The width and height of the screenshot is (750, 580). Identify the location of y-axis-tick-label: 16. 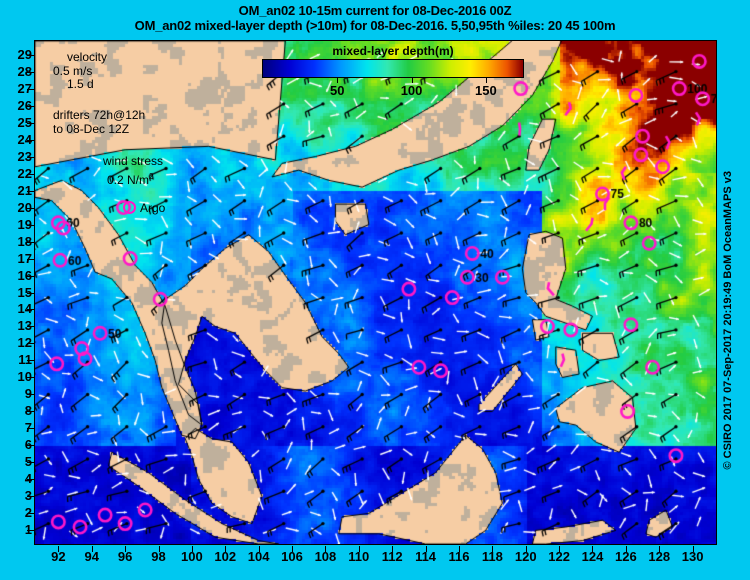
(24, 275).